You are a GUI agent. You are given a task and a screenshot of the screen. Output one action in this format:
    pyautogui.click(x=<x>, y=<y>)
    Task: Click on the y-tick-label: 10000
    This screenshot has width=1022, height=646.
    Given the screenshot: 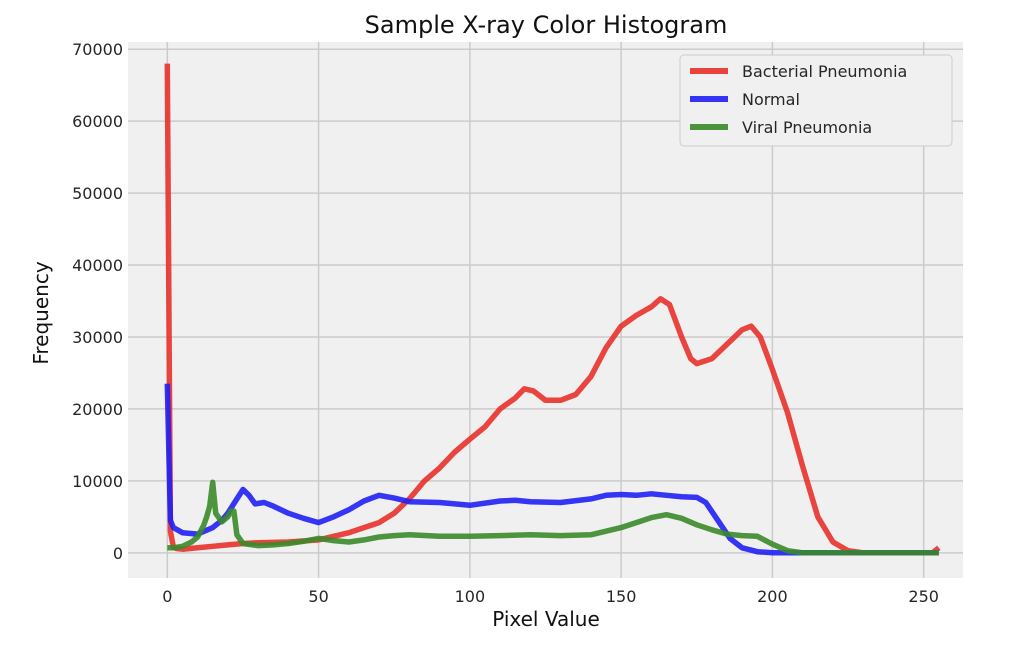 What is the action you would take?
    pyautogui.click(x=97, y=481)
    